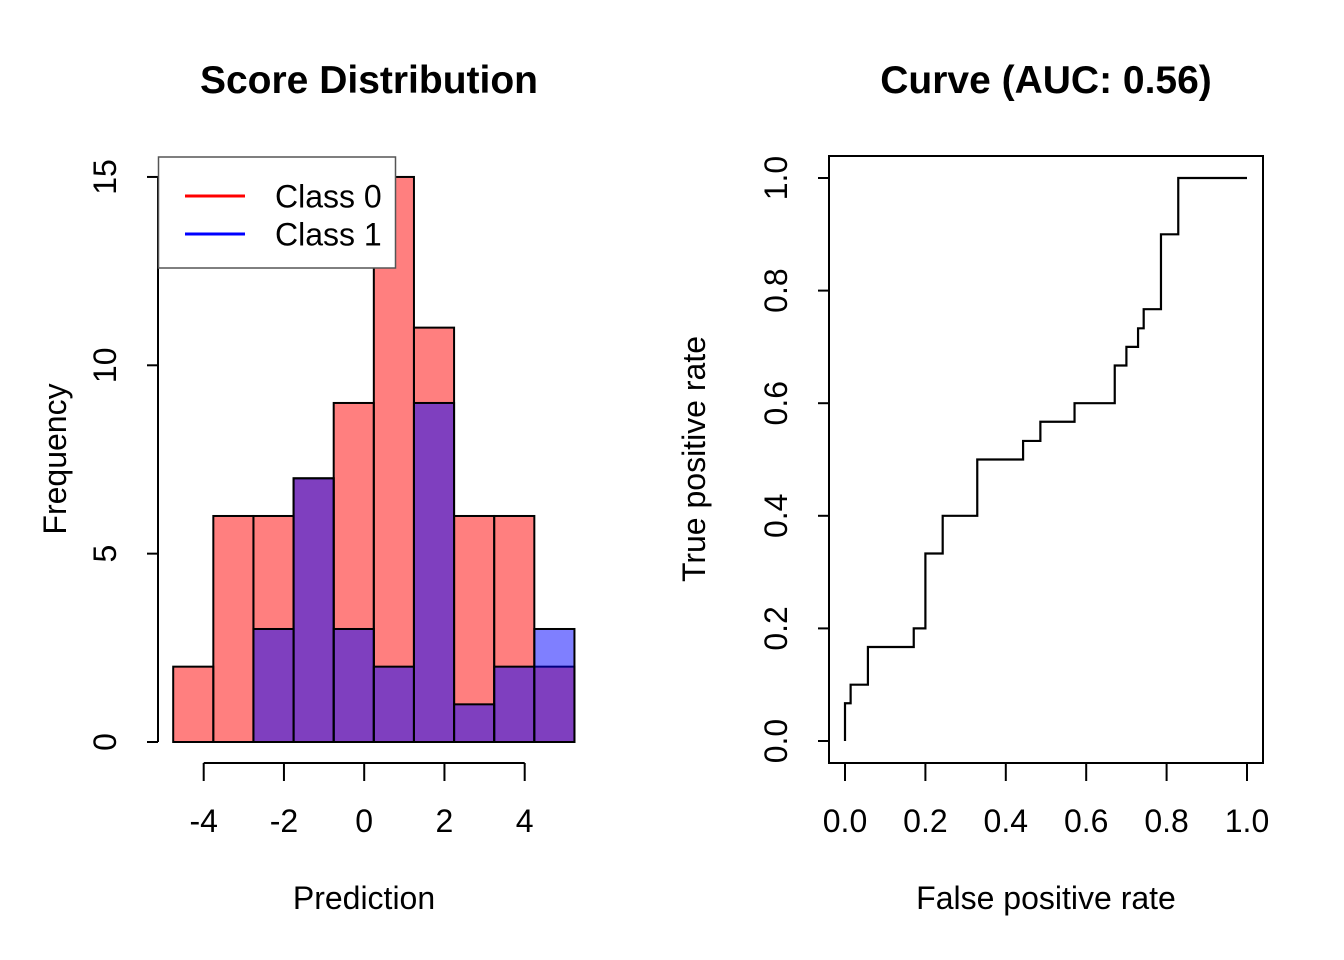 The image size is (1344, 960). What do you see at coordinates (105, 742) in the screenshot?
I see `hist-y-tick-label: 0` at bounding box center [105, 742].